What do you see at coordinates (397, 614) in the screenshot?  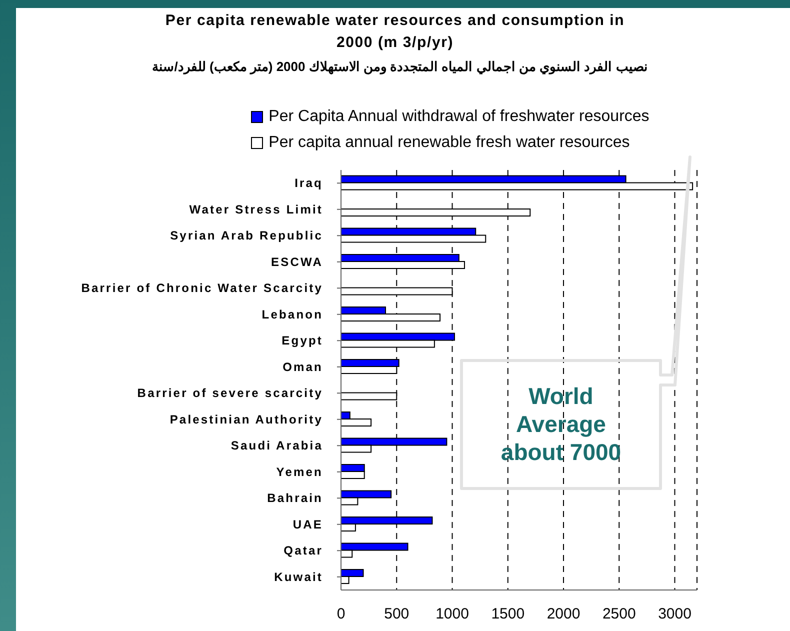 I see `x-tick-label: 500` at bounding box center [397, 614].